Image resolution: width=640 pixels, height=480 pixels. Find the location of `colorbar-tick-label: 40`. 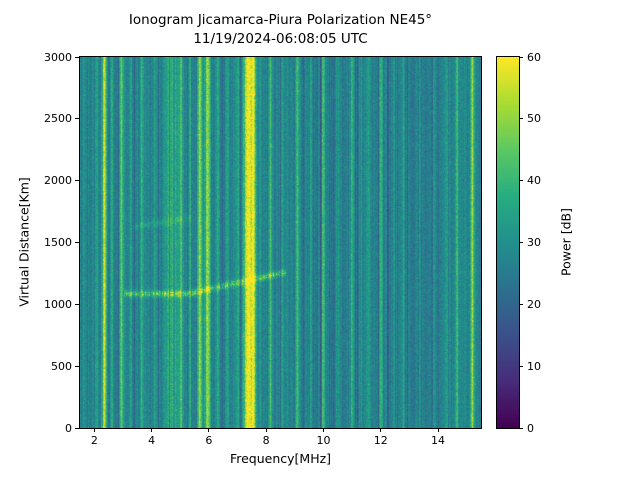

colorbar-tick-label: 40 is located at coordinates (534, 181).